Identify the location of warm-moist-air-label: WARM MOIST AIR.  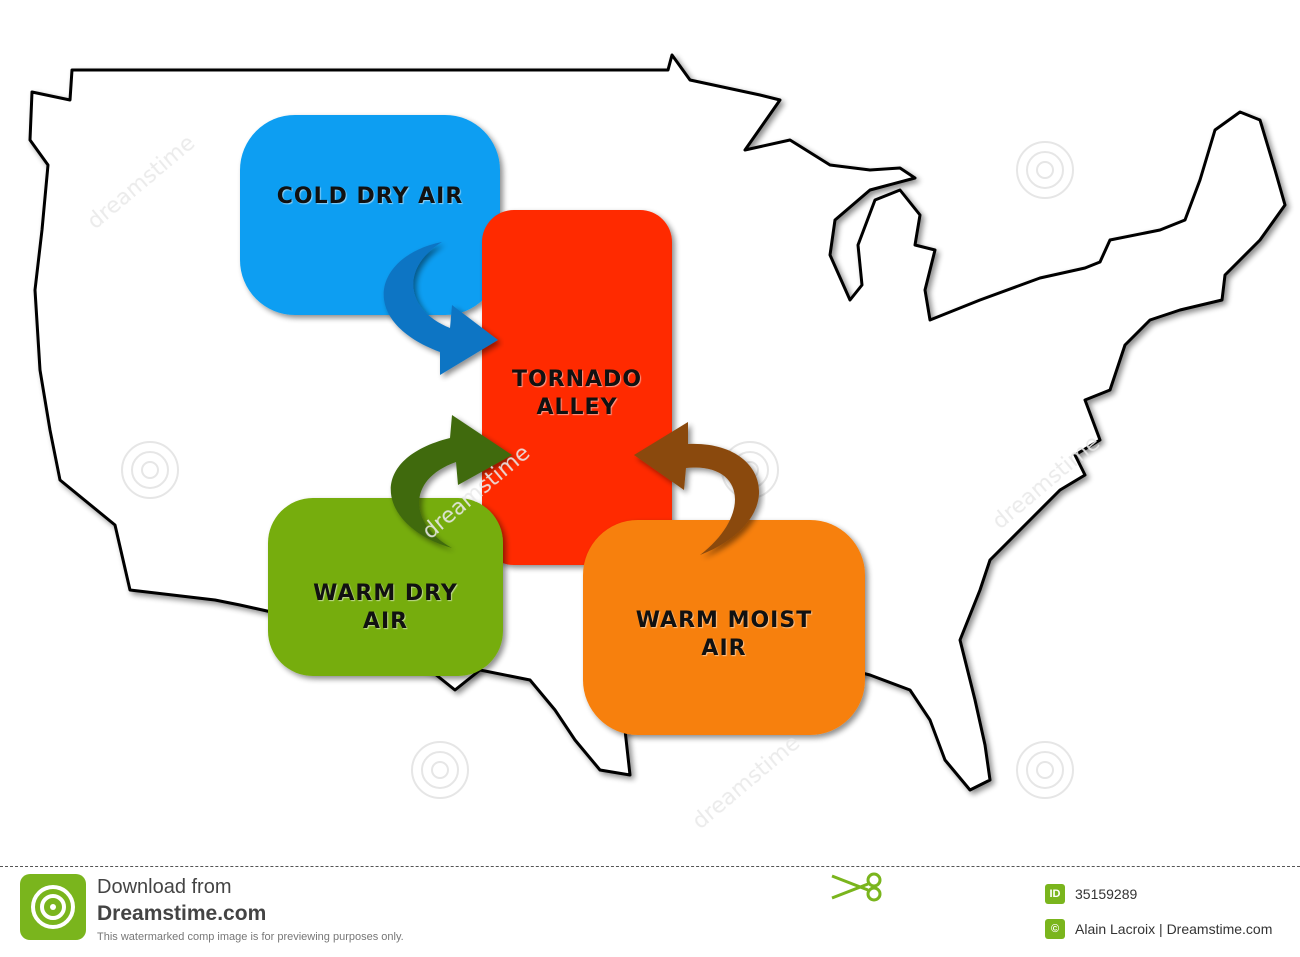
(724, 634).